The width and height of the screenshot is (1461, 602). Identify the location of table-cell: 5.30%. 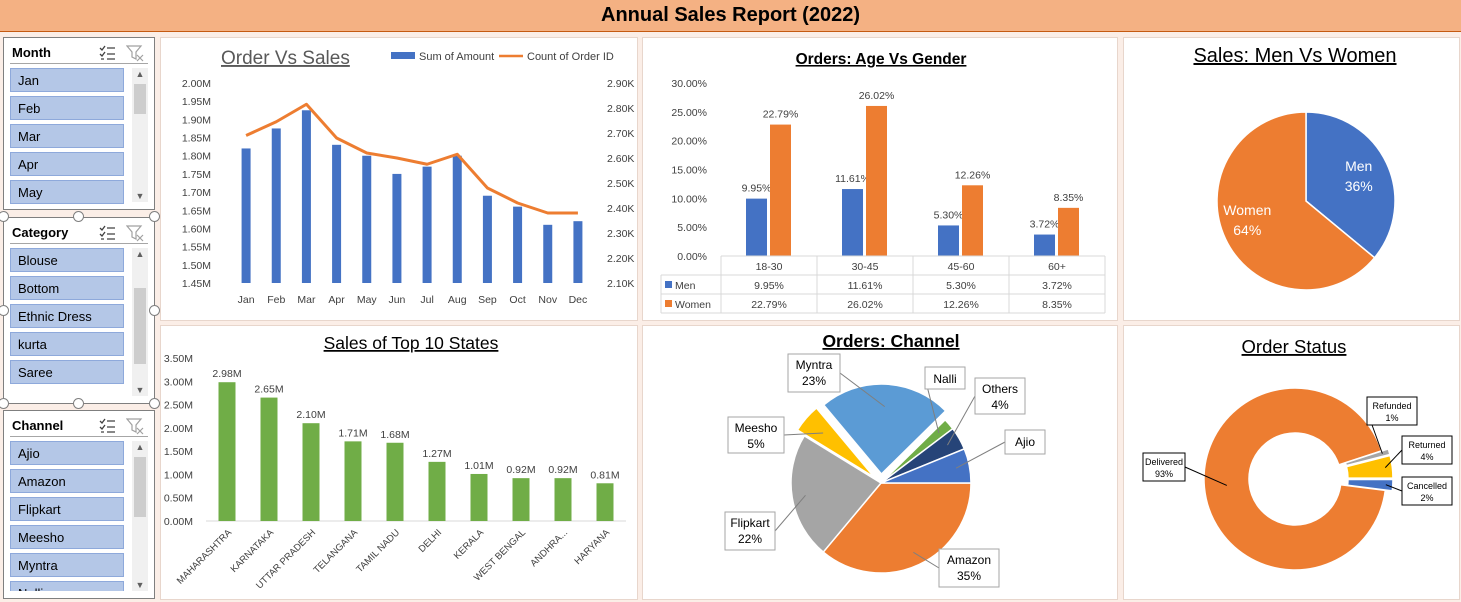
(961, 286).